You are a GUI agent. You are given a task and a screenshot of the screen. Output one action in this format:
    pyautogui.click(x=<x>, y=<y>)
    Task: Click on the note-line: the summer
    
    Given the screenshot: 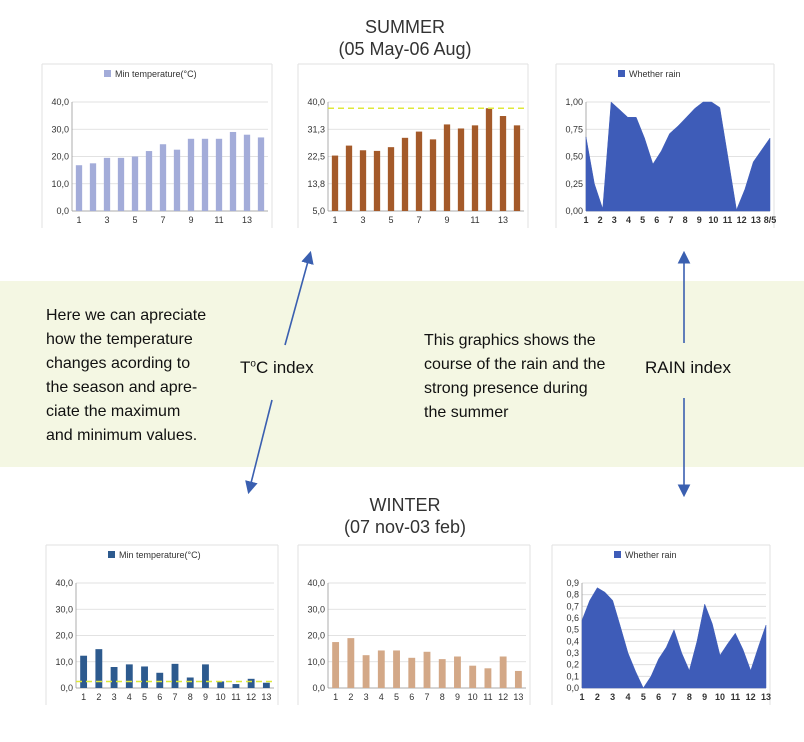 What is the action you would take?
    pyautogui.click(x=466, y=412)
    